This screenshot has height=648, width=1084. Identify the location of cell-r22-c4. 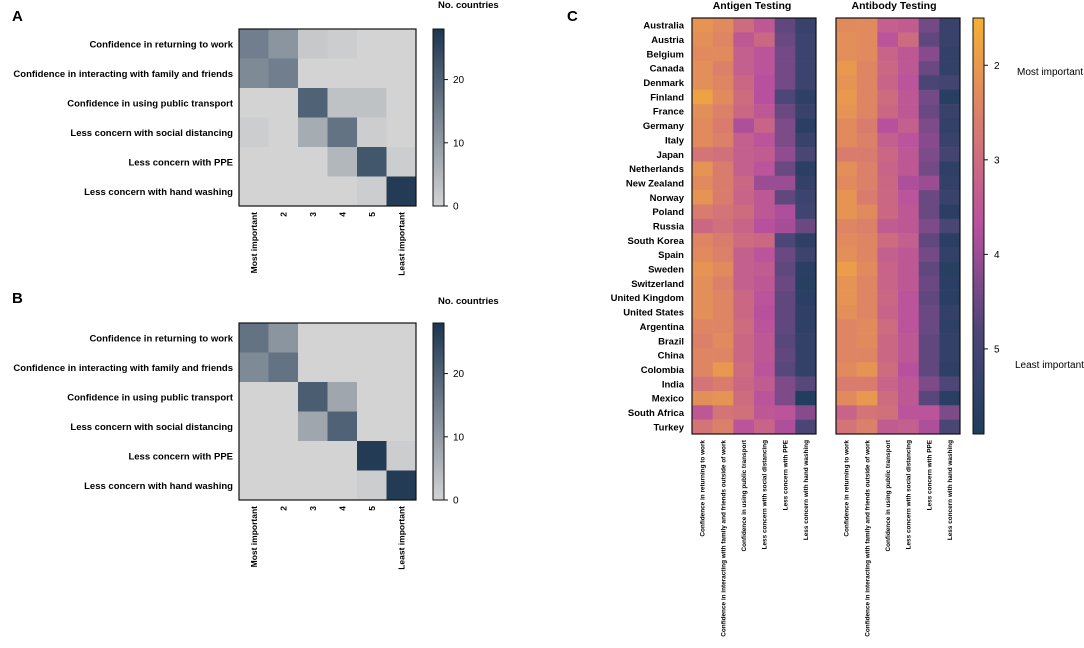
(785, 341).